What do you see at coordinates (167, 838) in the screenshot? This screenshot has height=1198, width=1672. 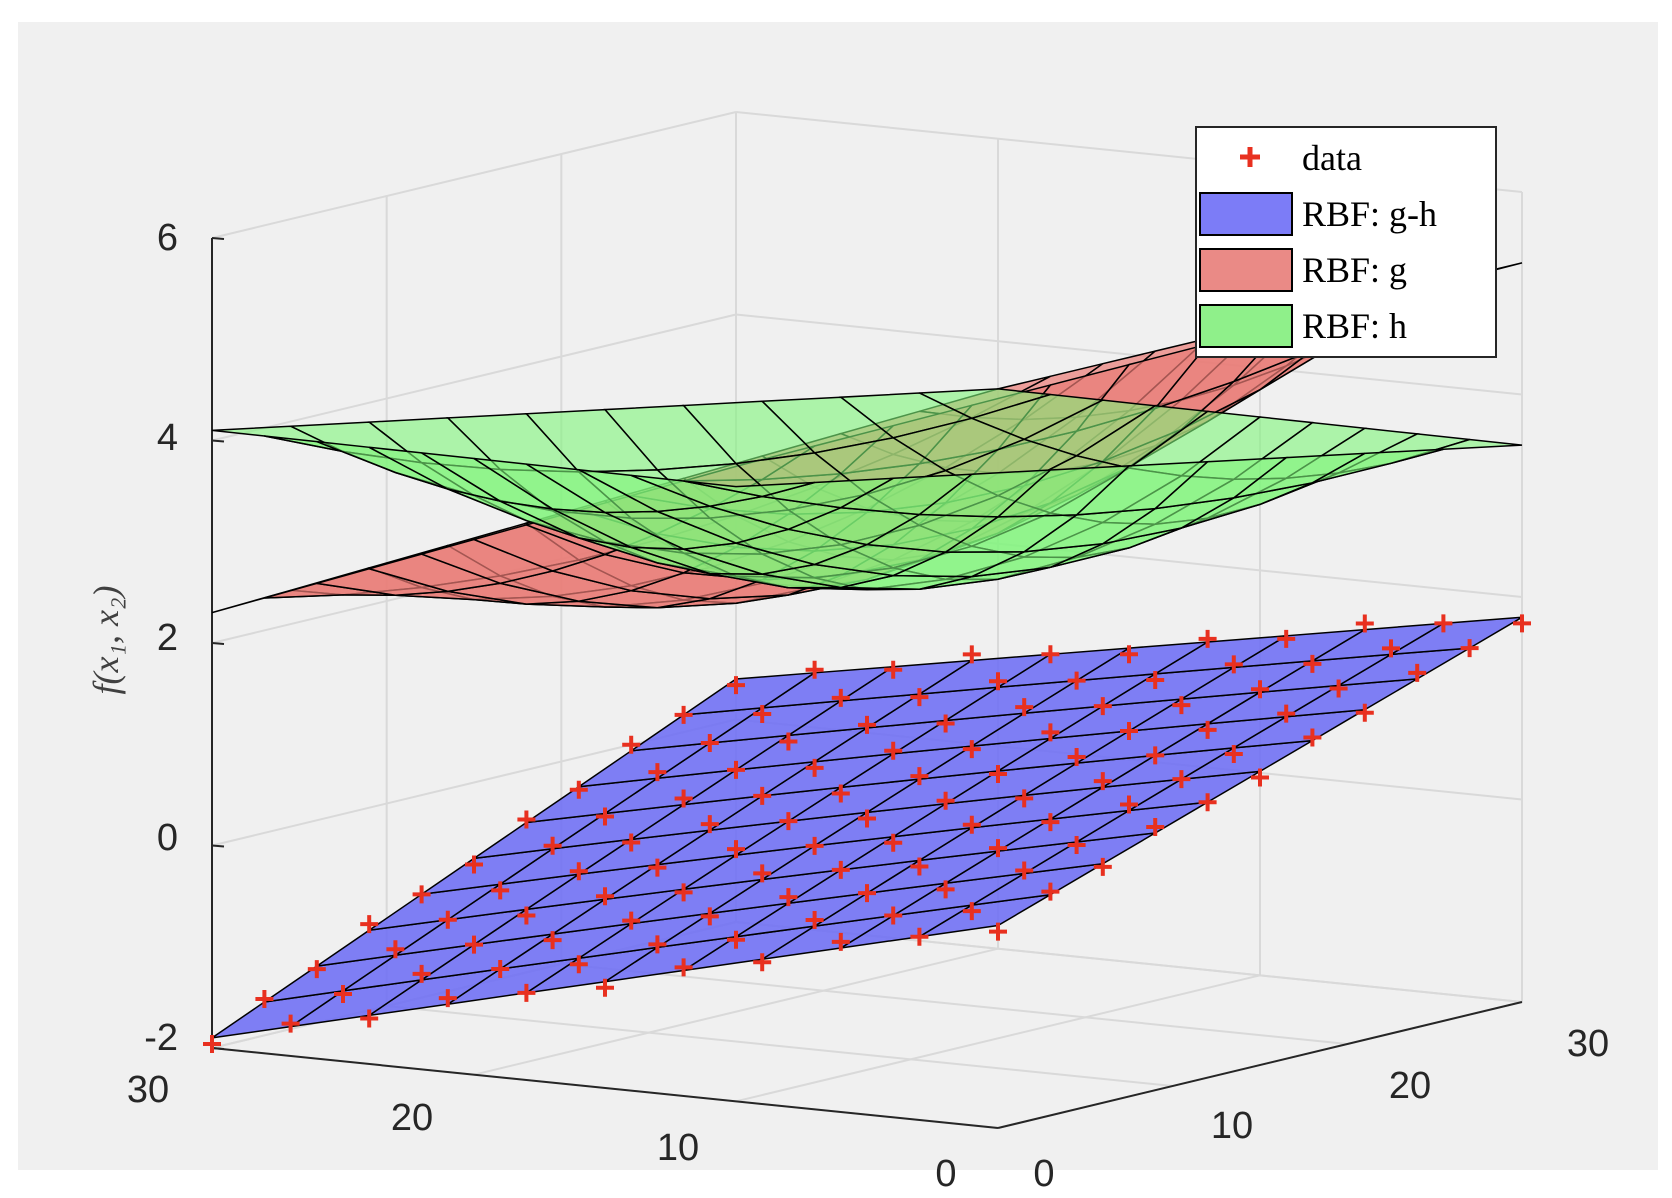 I see `z-tick-label-0: 0` at bounding box center [167, 838].